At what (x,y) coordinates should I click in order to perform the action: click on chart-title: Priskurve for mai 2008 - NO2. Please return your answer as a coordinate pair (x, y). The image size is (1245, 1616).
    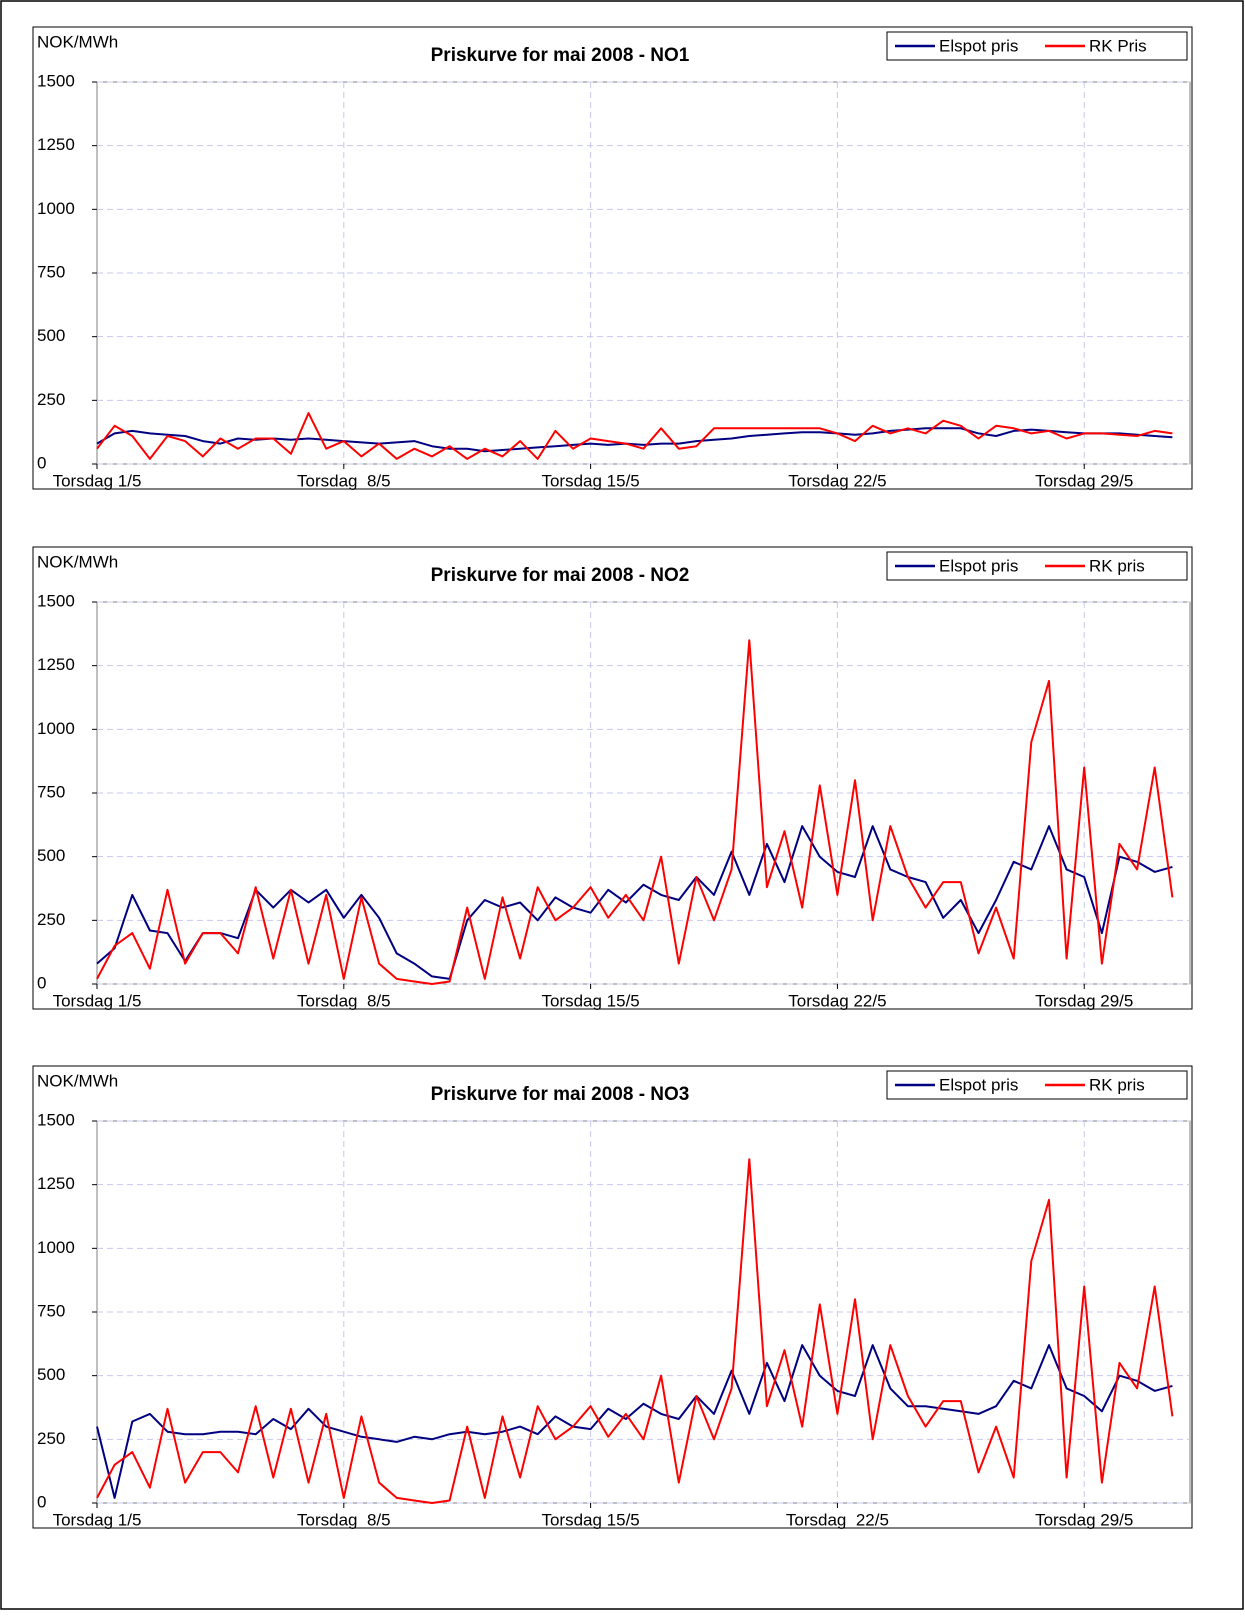
    Looking at the image, I should click on (560, 575).